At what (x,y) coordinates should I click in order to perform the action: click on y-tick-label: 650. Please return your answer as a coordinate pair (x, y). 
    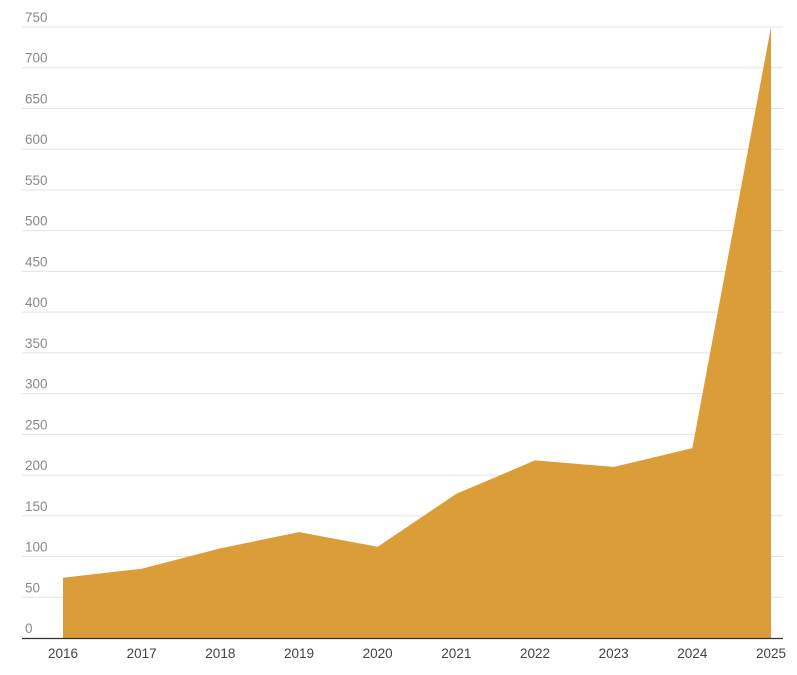
    Looking at the image, I should click on (36, 98).